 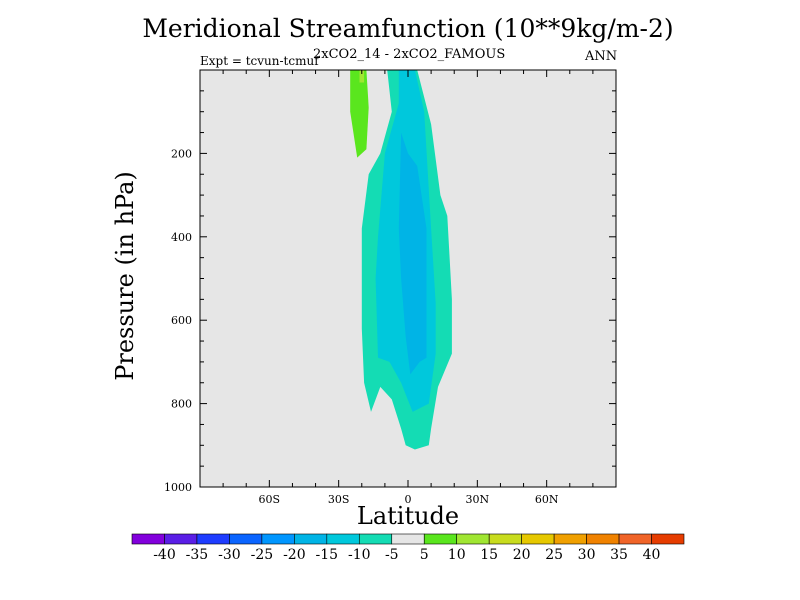 What do you see at coordinates (522, 555) in the screenshot?
I see `colorbar-label: 20` at bounding box center [522, 555].